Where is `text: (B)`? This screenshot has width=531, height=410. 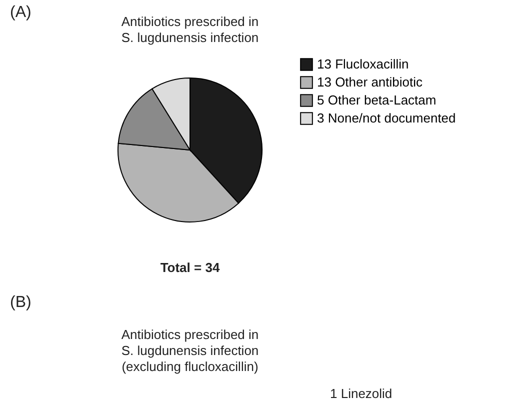 text: (B) is located at coordinates (21, 302).